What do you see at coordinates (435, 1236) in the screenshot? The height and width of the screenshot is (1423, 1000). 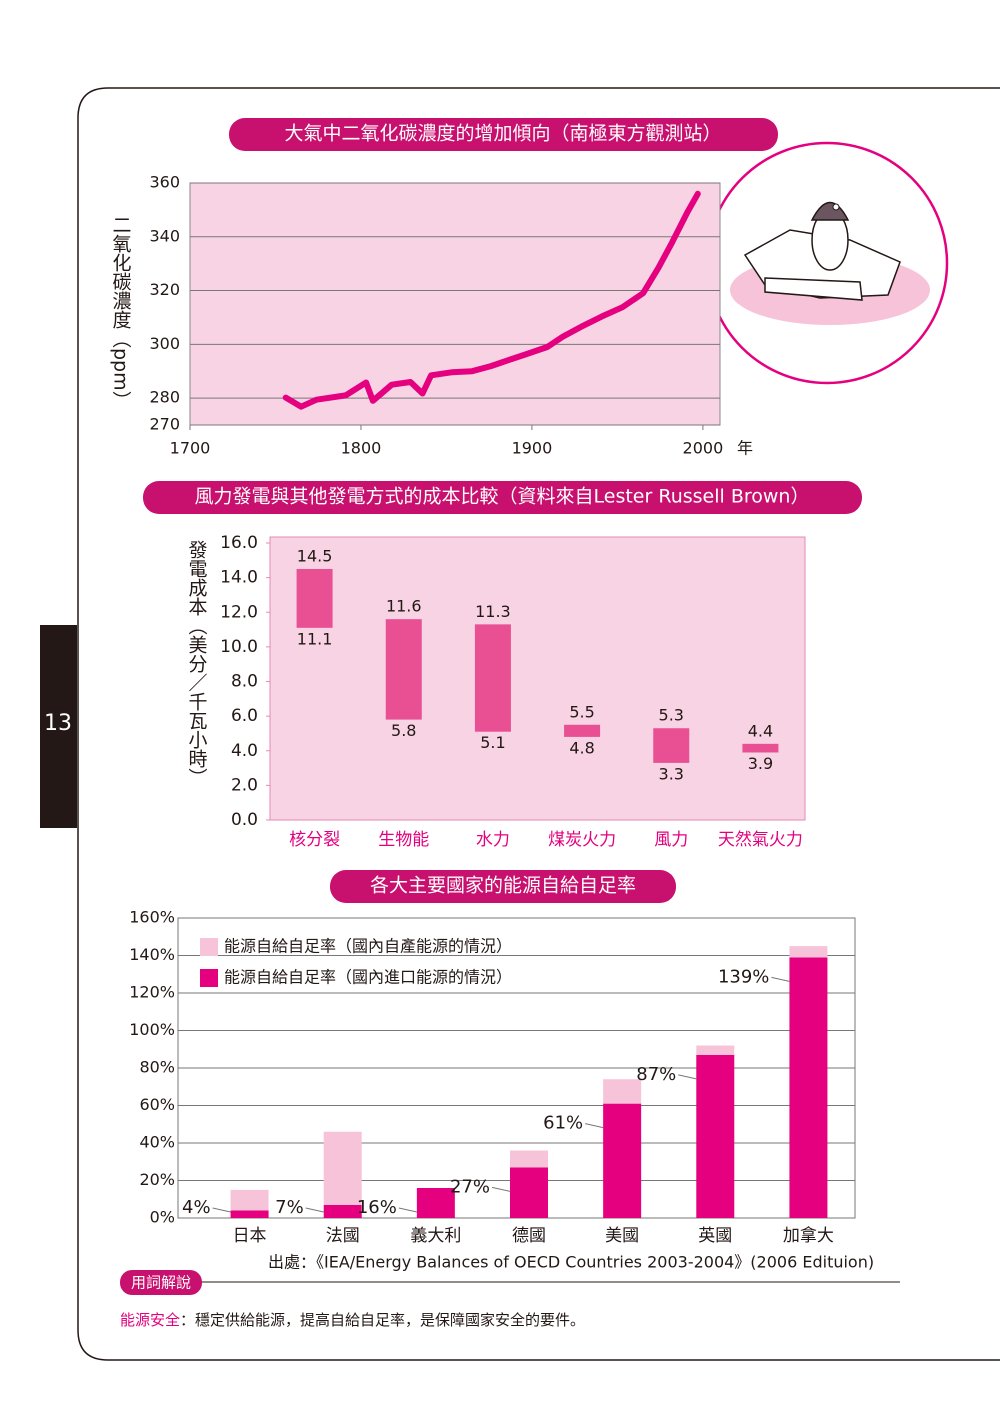 I see `x-tick-label: 義大利` at bounding box center [435, 1236].